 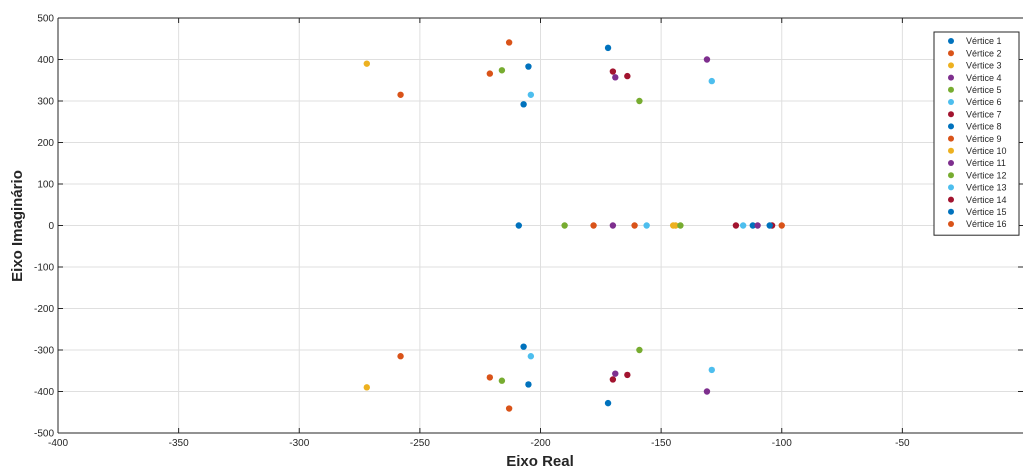 What do you see at coordinates (51, 226) in the screenshot?
I see `y-tick-label: 0` at bounding box center [51, 226].